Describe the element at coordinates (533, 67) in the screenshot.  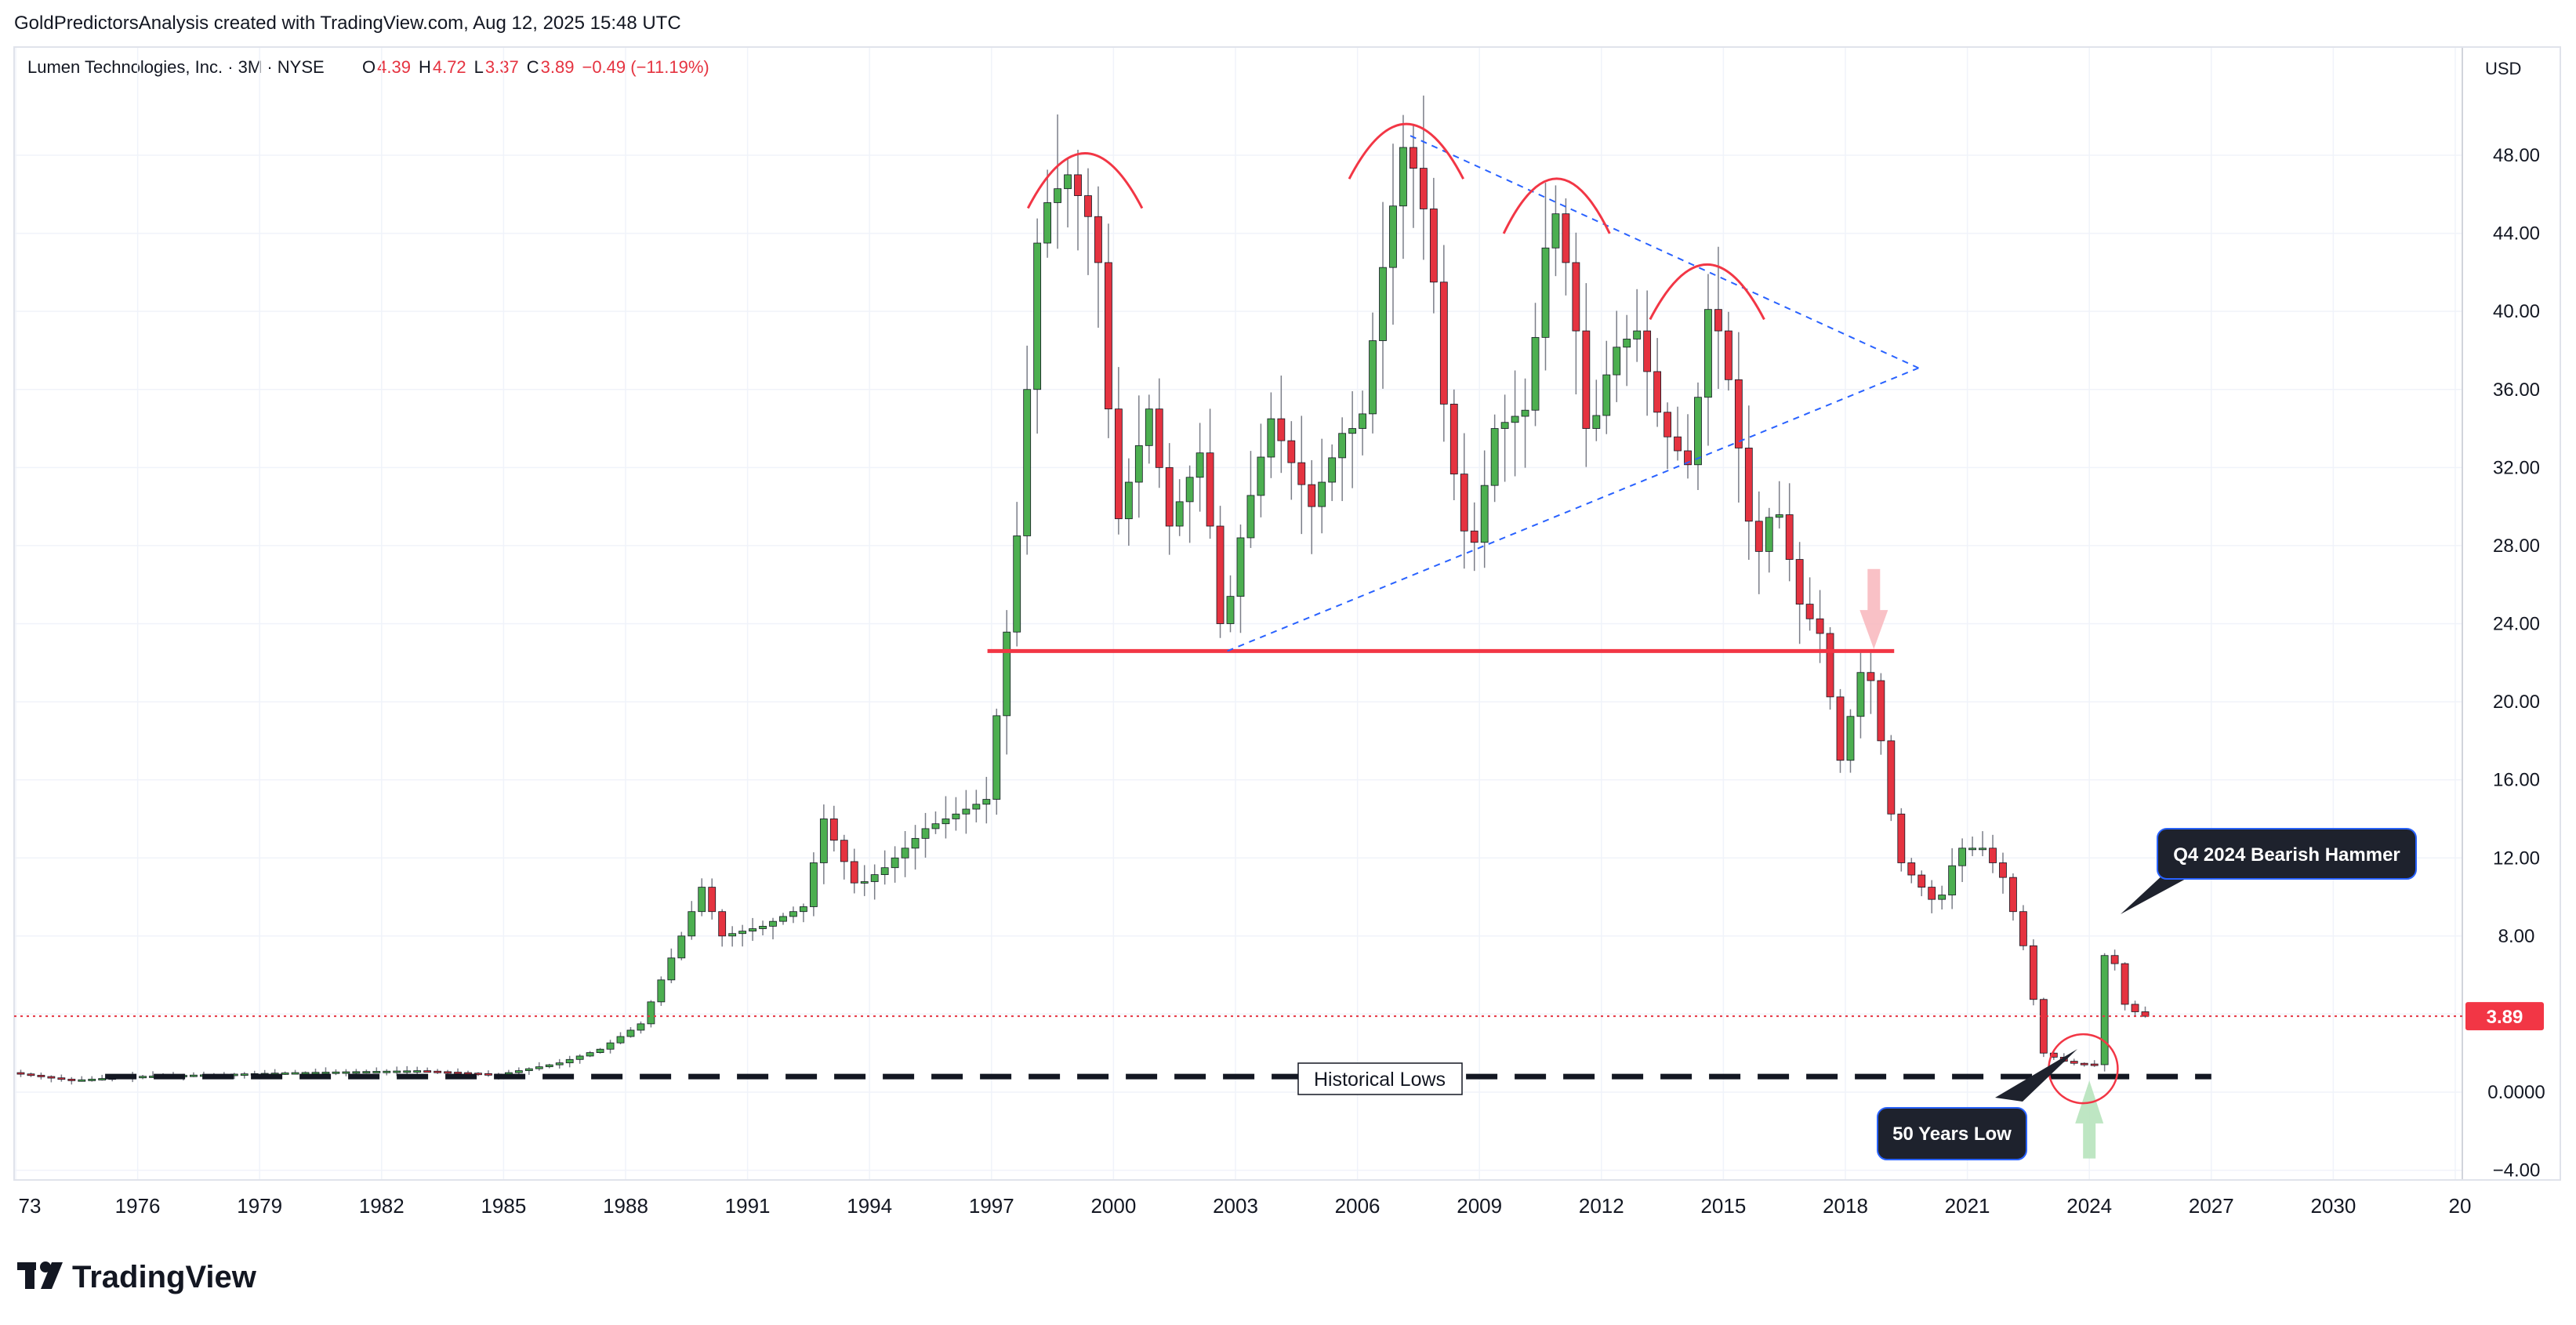
I see `close-label: C` at that location.